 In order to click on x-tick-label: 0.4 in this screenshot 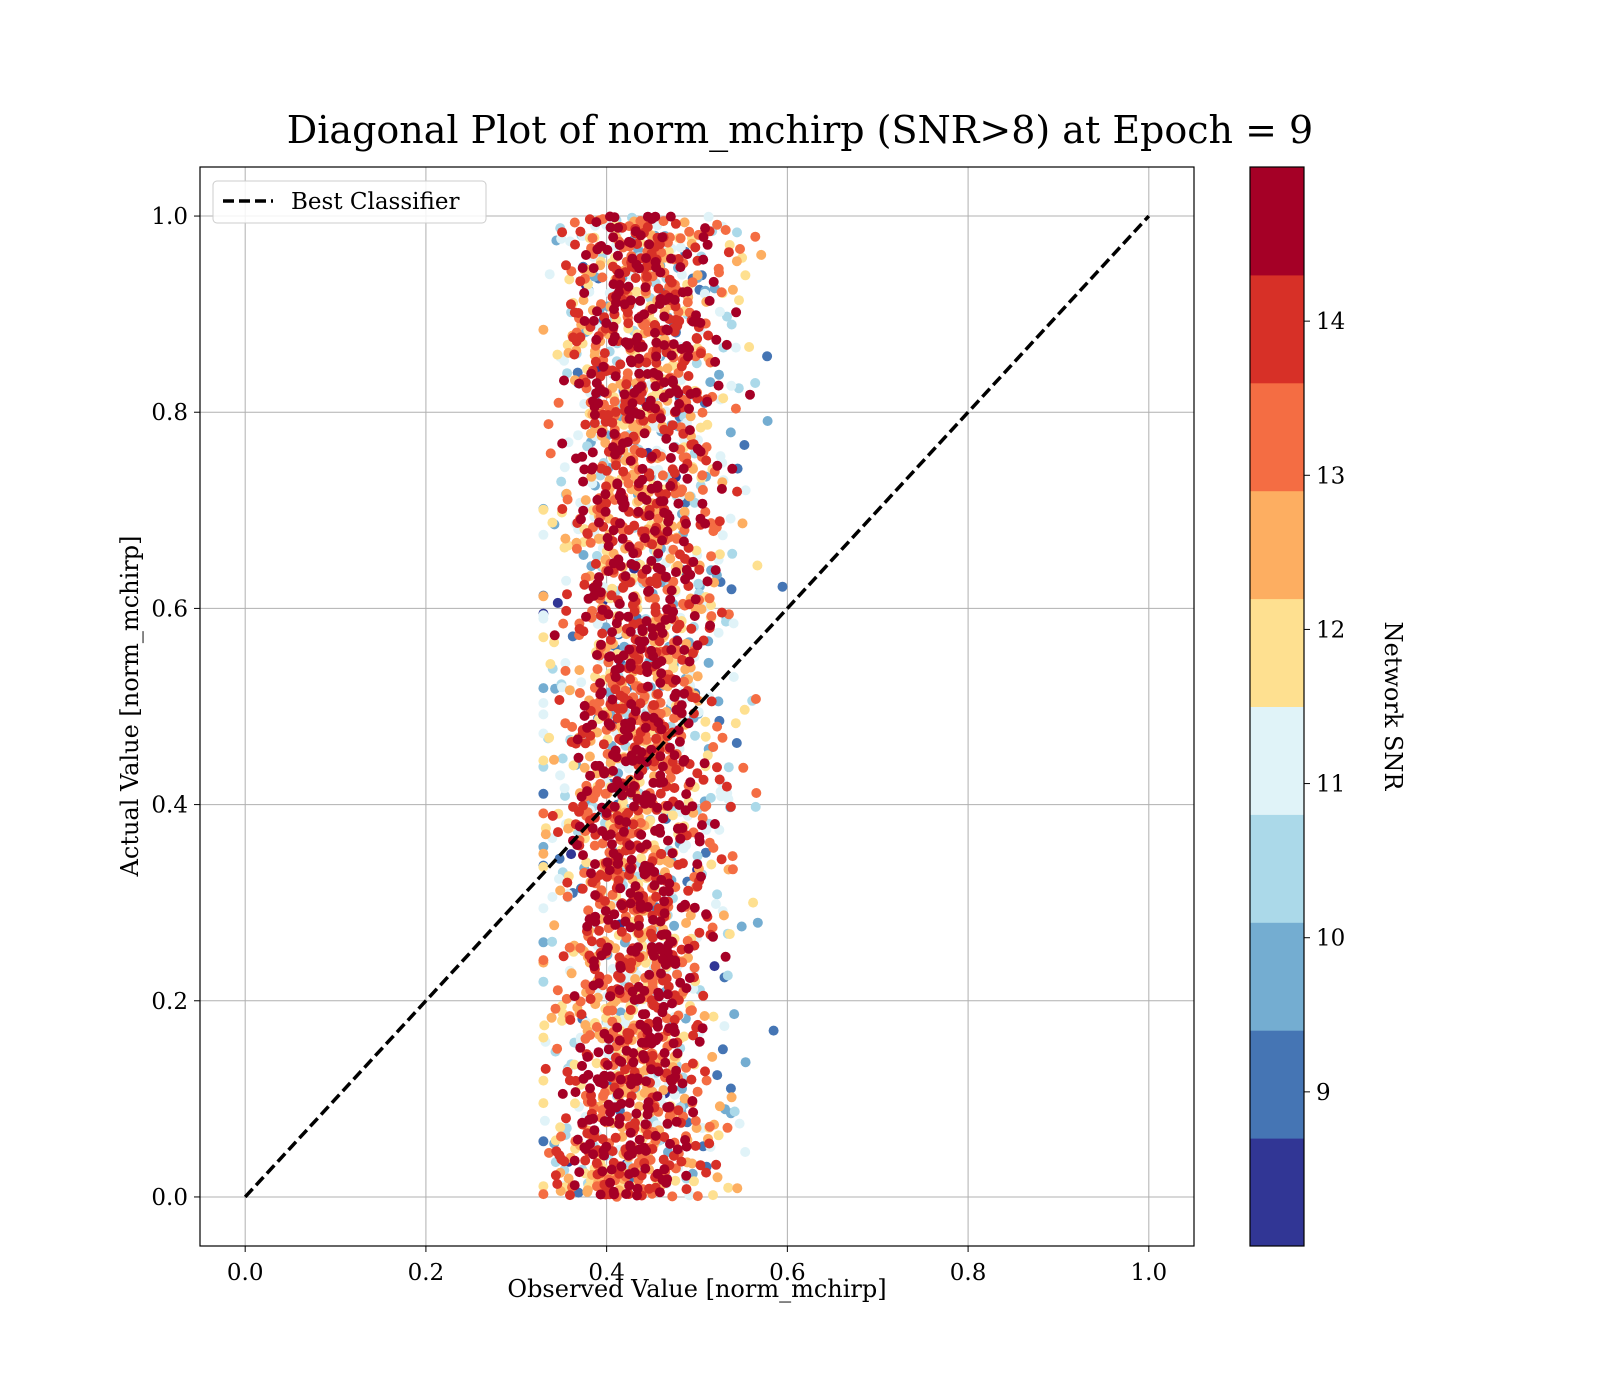, I will do `click(606, 1273)`.